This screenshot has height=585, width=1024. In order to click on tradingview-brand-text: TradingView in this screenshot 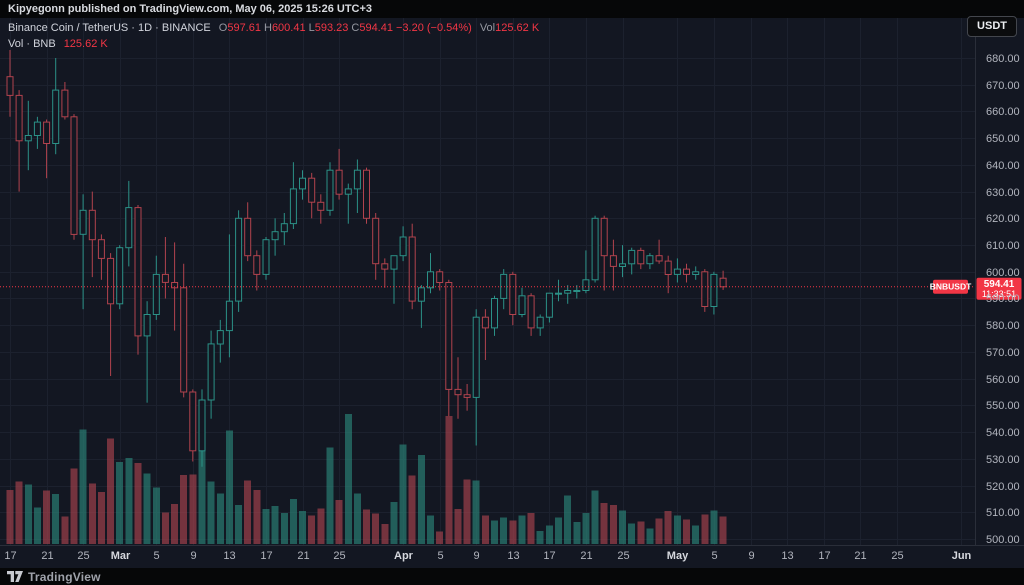, I will do `click(64, 576)`.